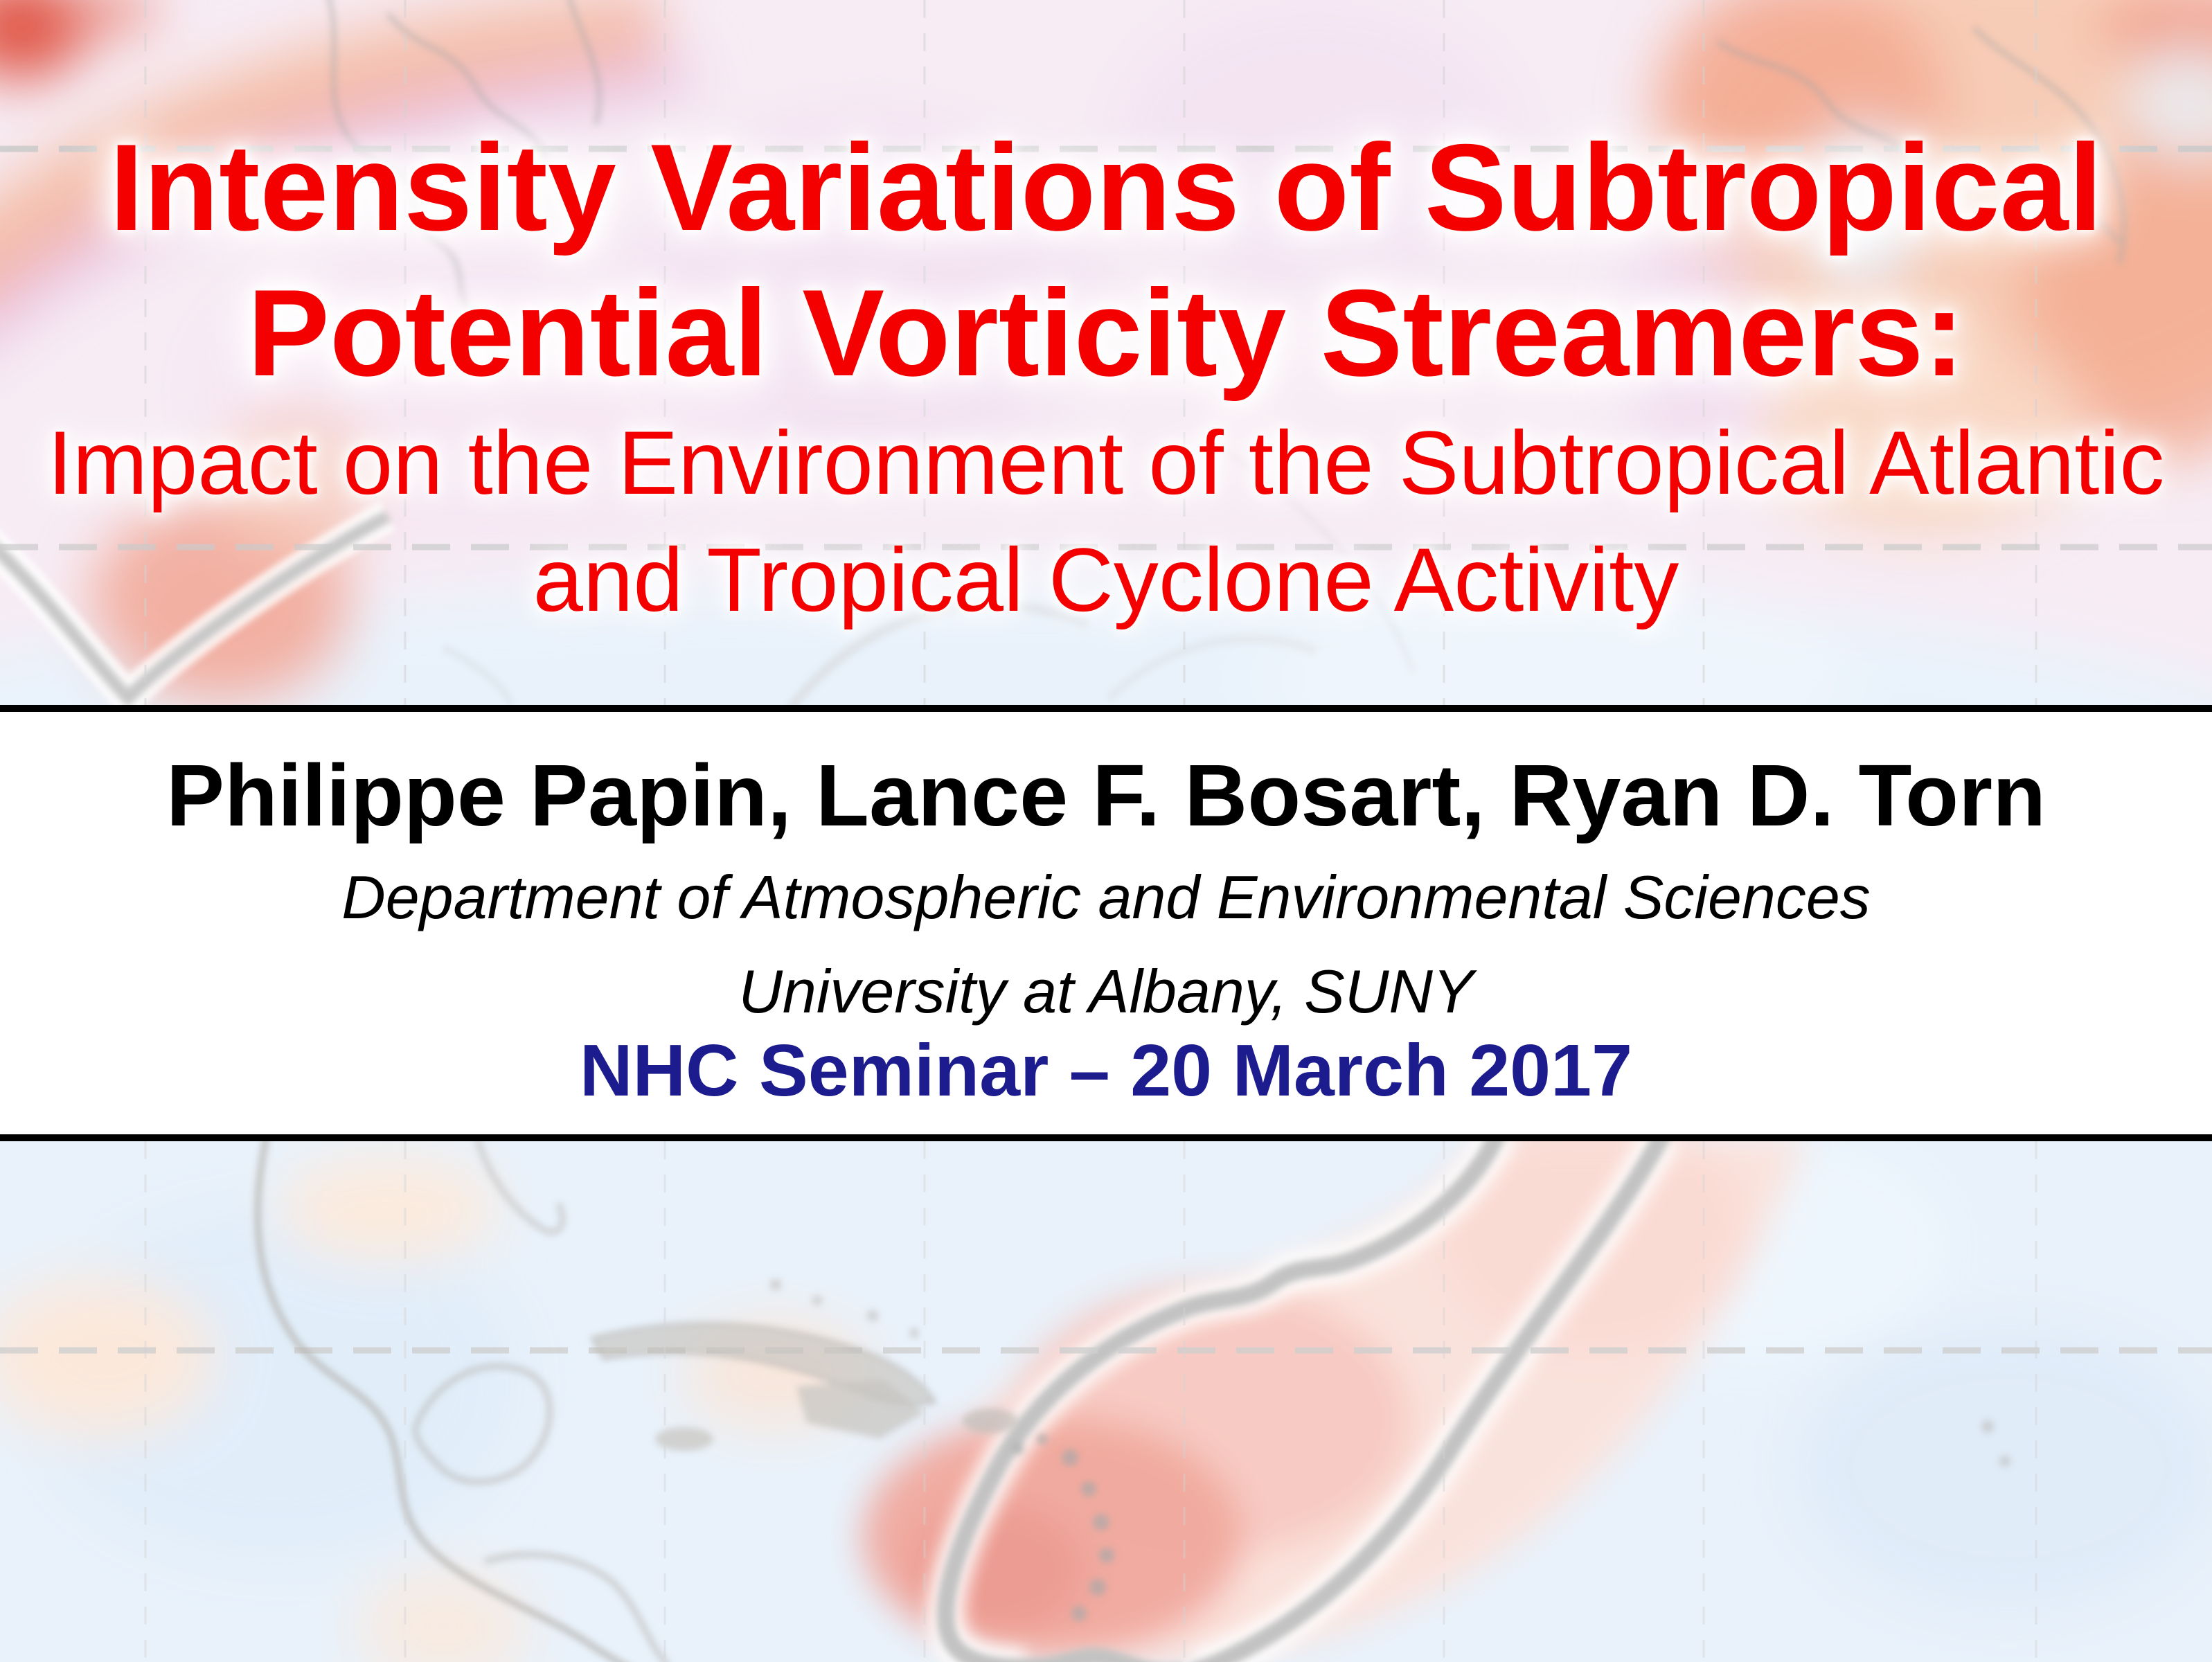 Image resolution: width=2212 pixels, height=1662 pixels. I want to click on affiliation-line-2: University at Albany, SUNY, so click(1106, 991).